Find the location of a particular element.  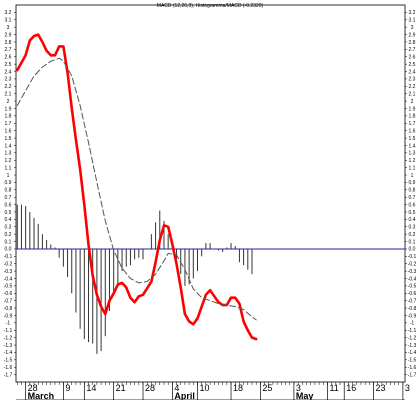

y-tick-label-left: 2.1 is located at coordinates (8, 95).